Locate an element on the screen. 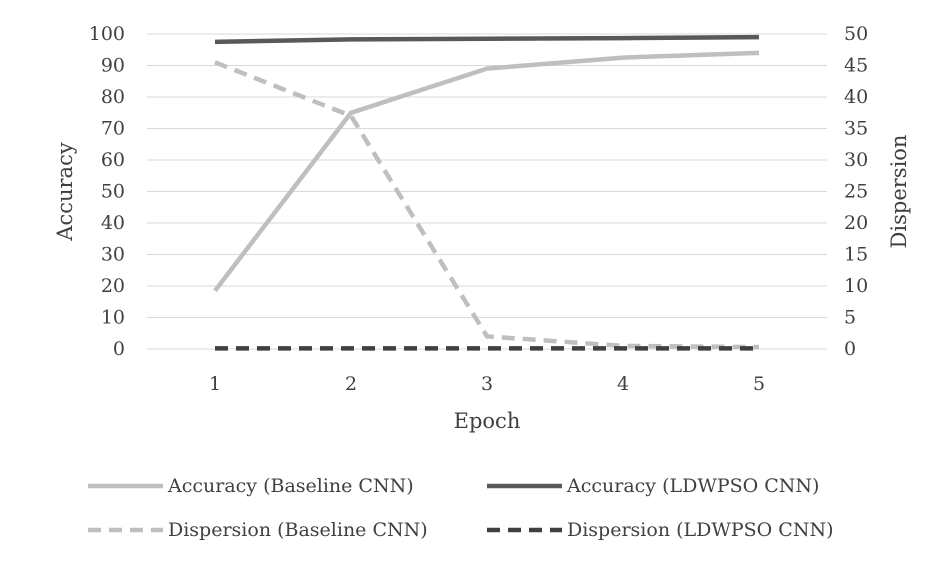  y2-tick-label: 20 is located at coordinates (856, 223).